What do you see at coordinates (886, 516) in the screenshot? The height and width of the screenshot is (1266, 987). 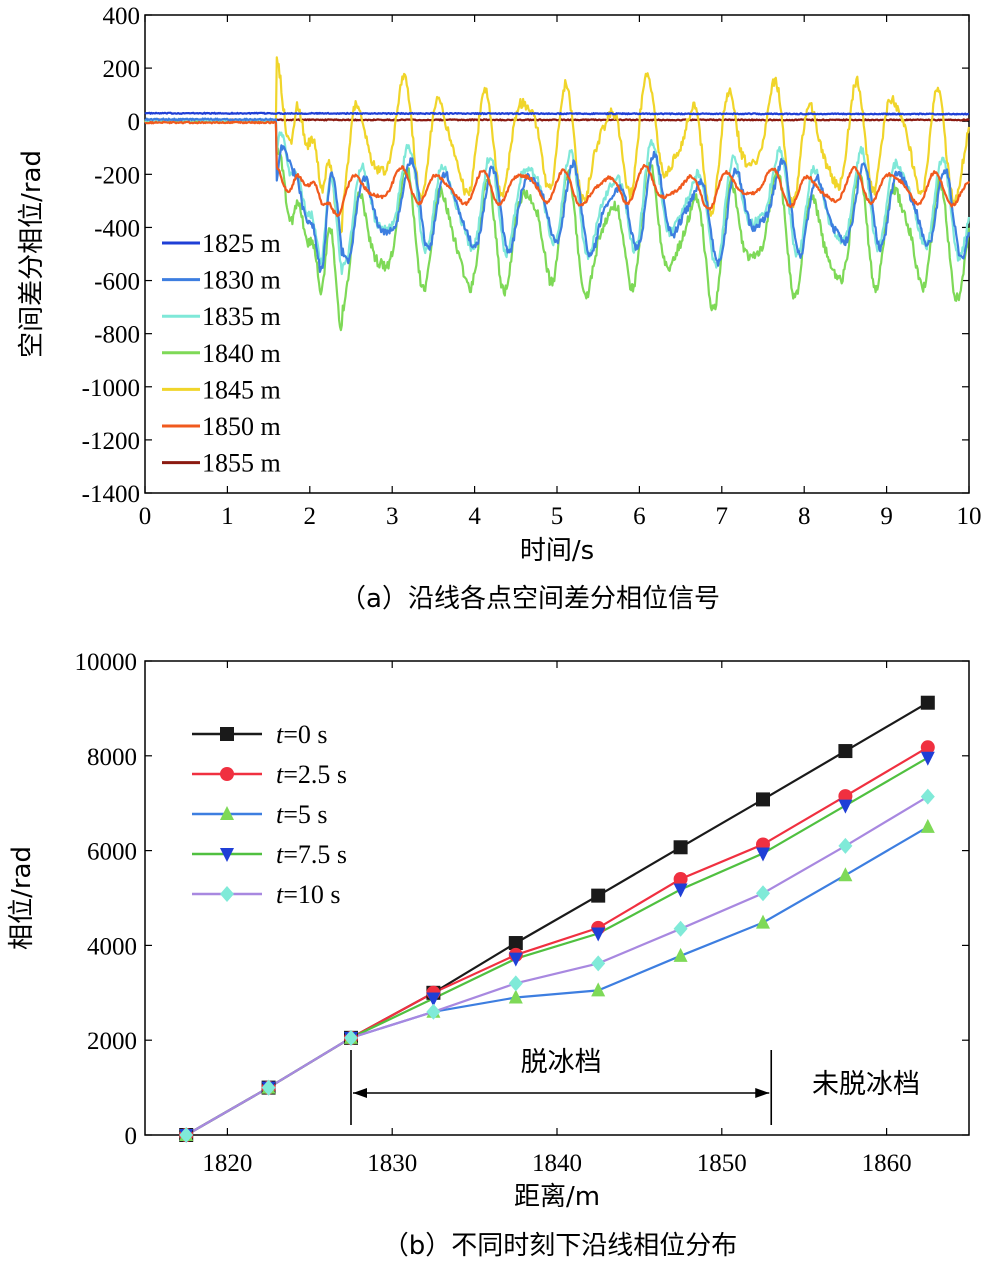 I see `panel-a-x-tick-label: 9` at bounding box center [886, 516].